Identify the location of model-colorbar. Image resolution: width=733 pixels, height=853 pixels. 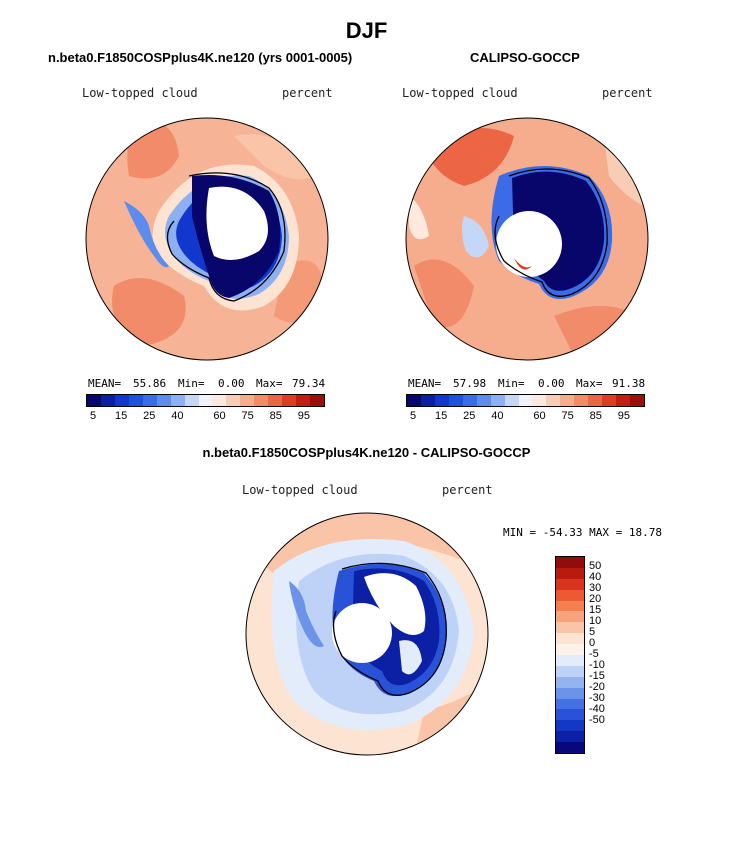
(205, 400).